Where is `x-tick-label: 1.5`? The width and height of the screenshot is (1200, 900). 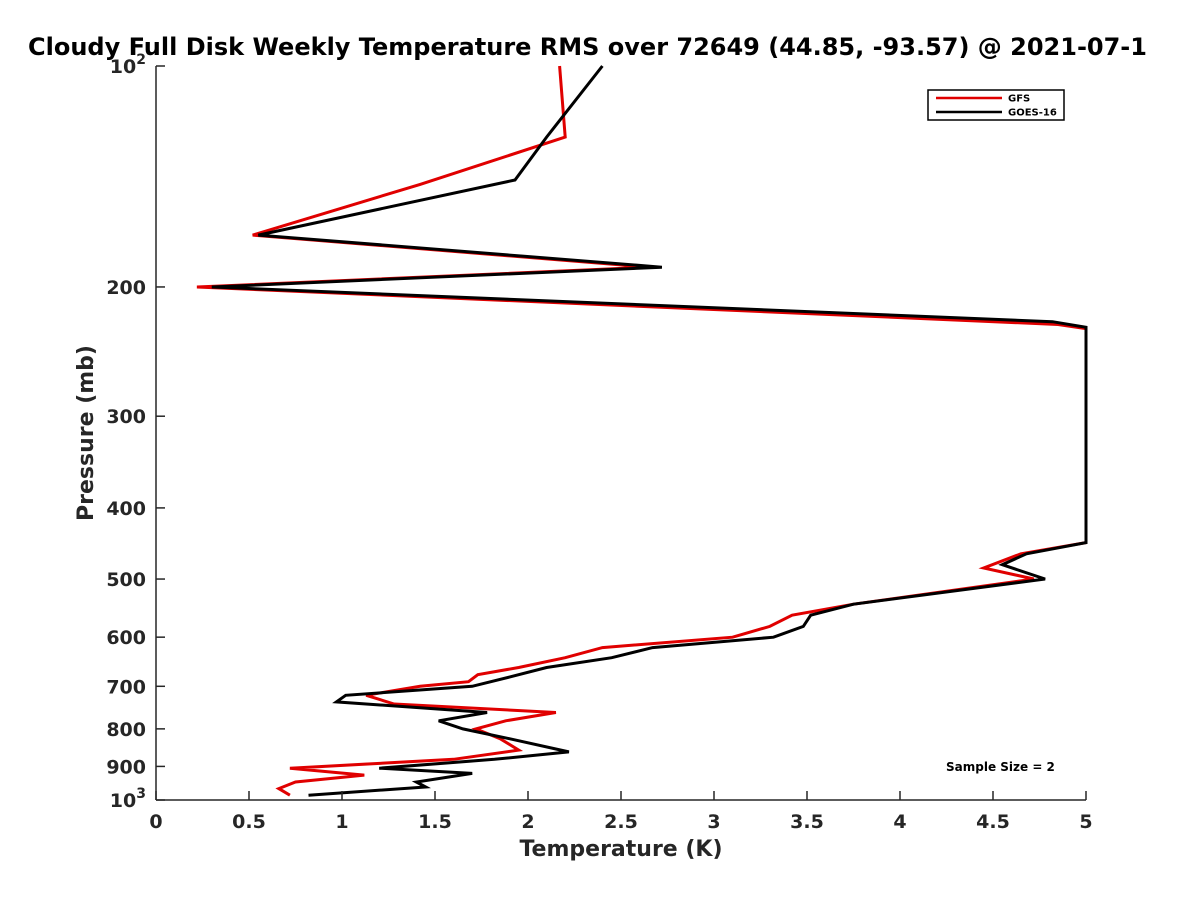 x-tick-label: 1.5 is located at coordinates (435, 822).